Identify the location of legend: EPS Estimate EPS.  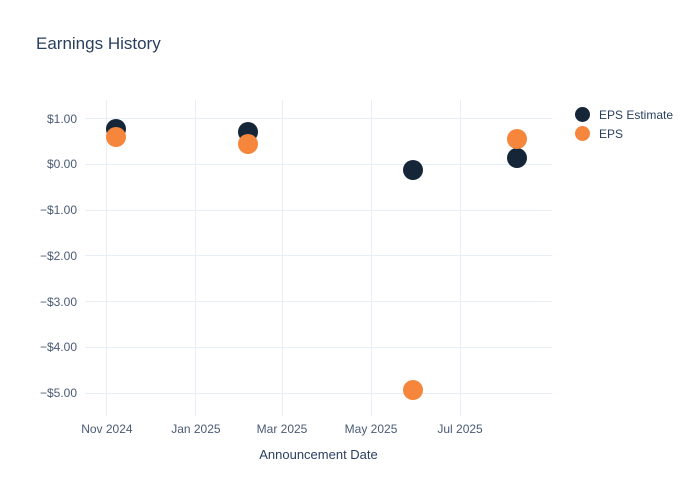
(624, 124).